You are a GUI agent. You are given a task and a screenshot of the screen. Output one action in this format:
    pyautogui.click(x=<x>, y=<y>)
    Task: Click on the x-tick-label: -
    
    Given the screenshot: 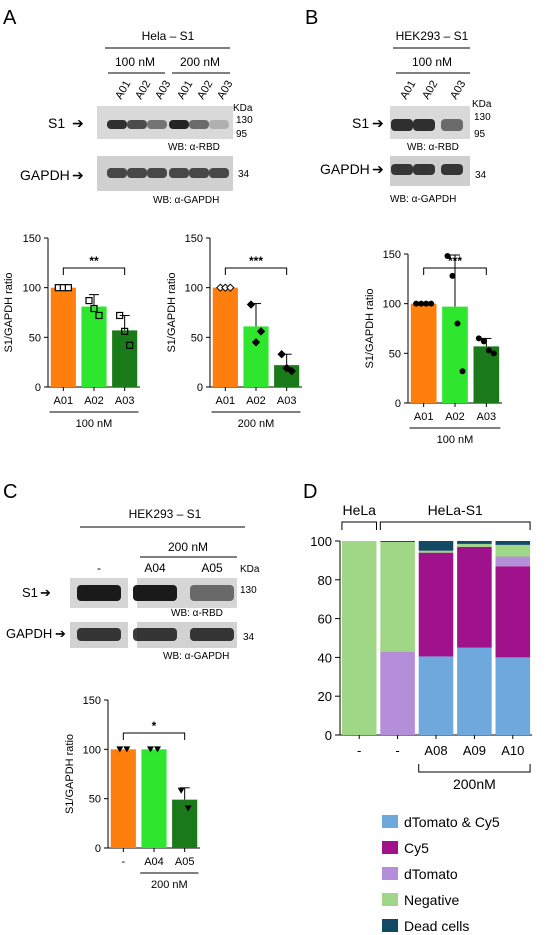 What is the action you would take?
    pyautogui.click(x=123, y=862)
    